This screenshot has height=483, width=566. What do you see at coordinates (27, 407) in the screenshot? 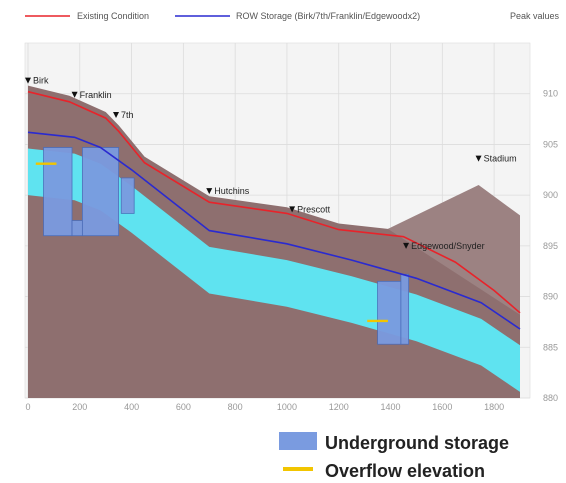
I see `x-tick-label: 0` at bounding box center [27, 407].